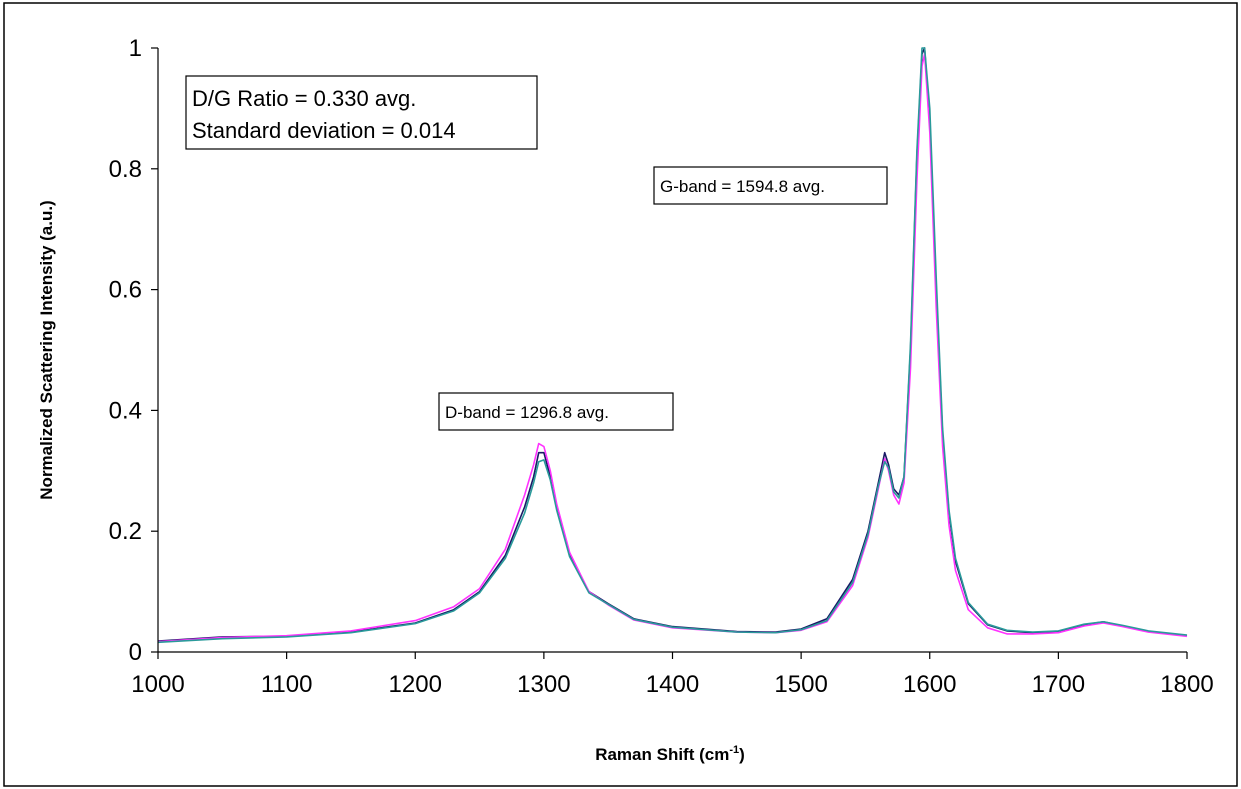  Describe the element at coordinates (324, 130) in the screenshot. I see `ratio-annotation-line2: Standard deviation = 0.014` at that location.